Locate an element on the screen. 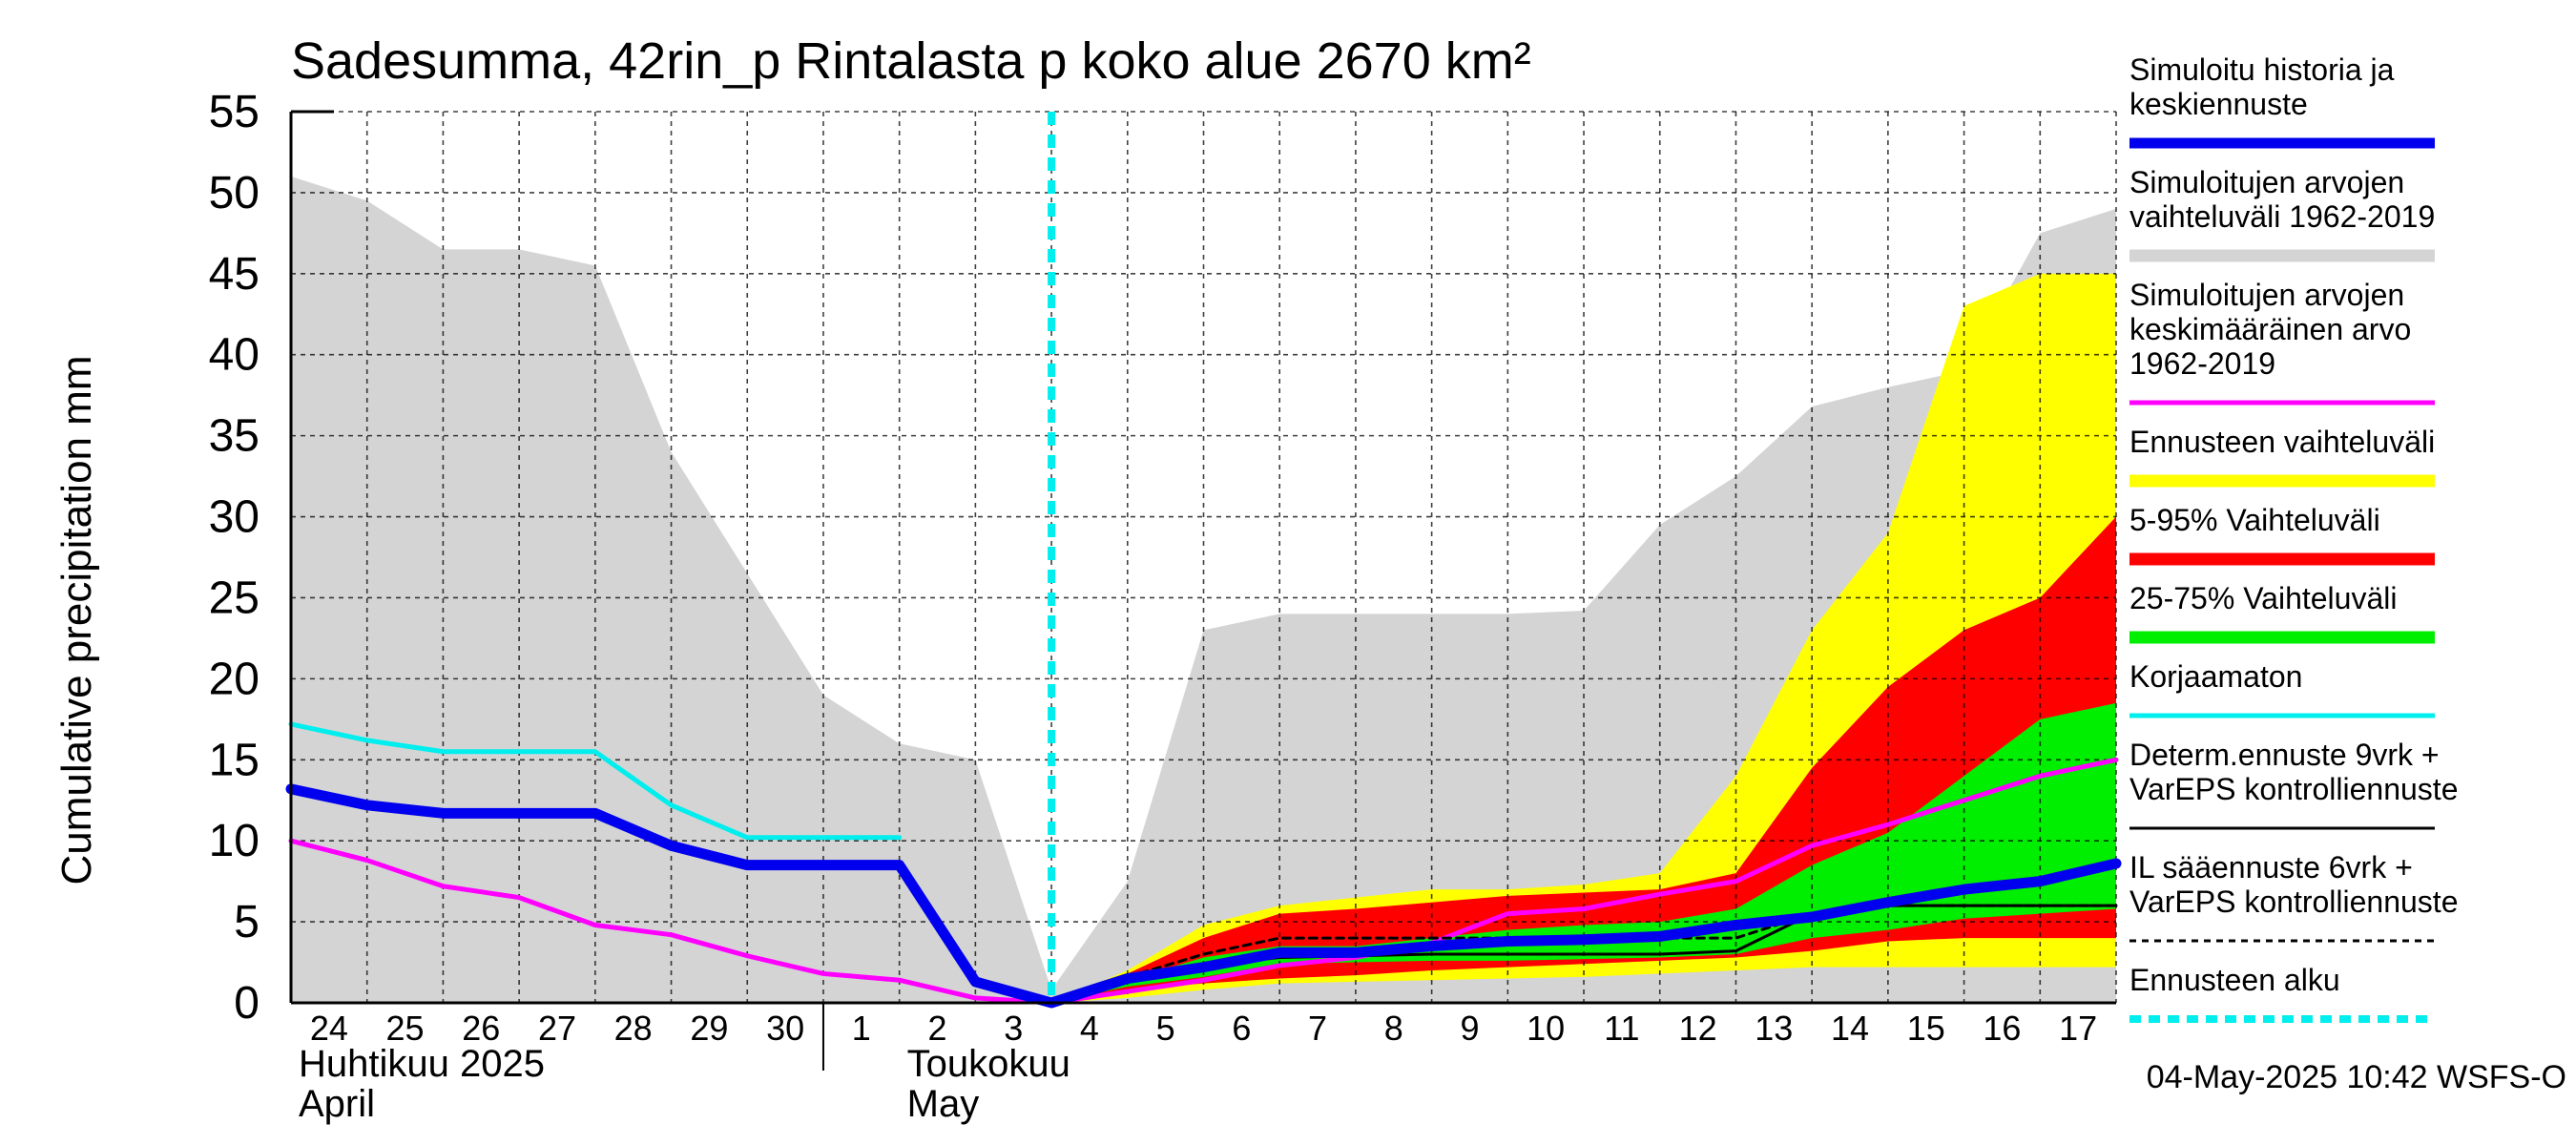  legend-label: 5-95% Vaihteluväli is located at coordinates (2254, 520).